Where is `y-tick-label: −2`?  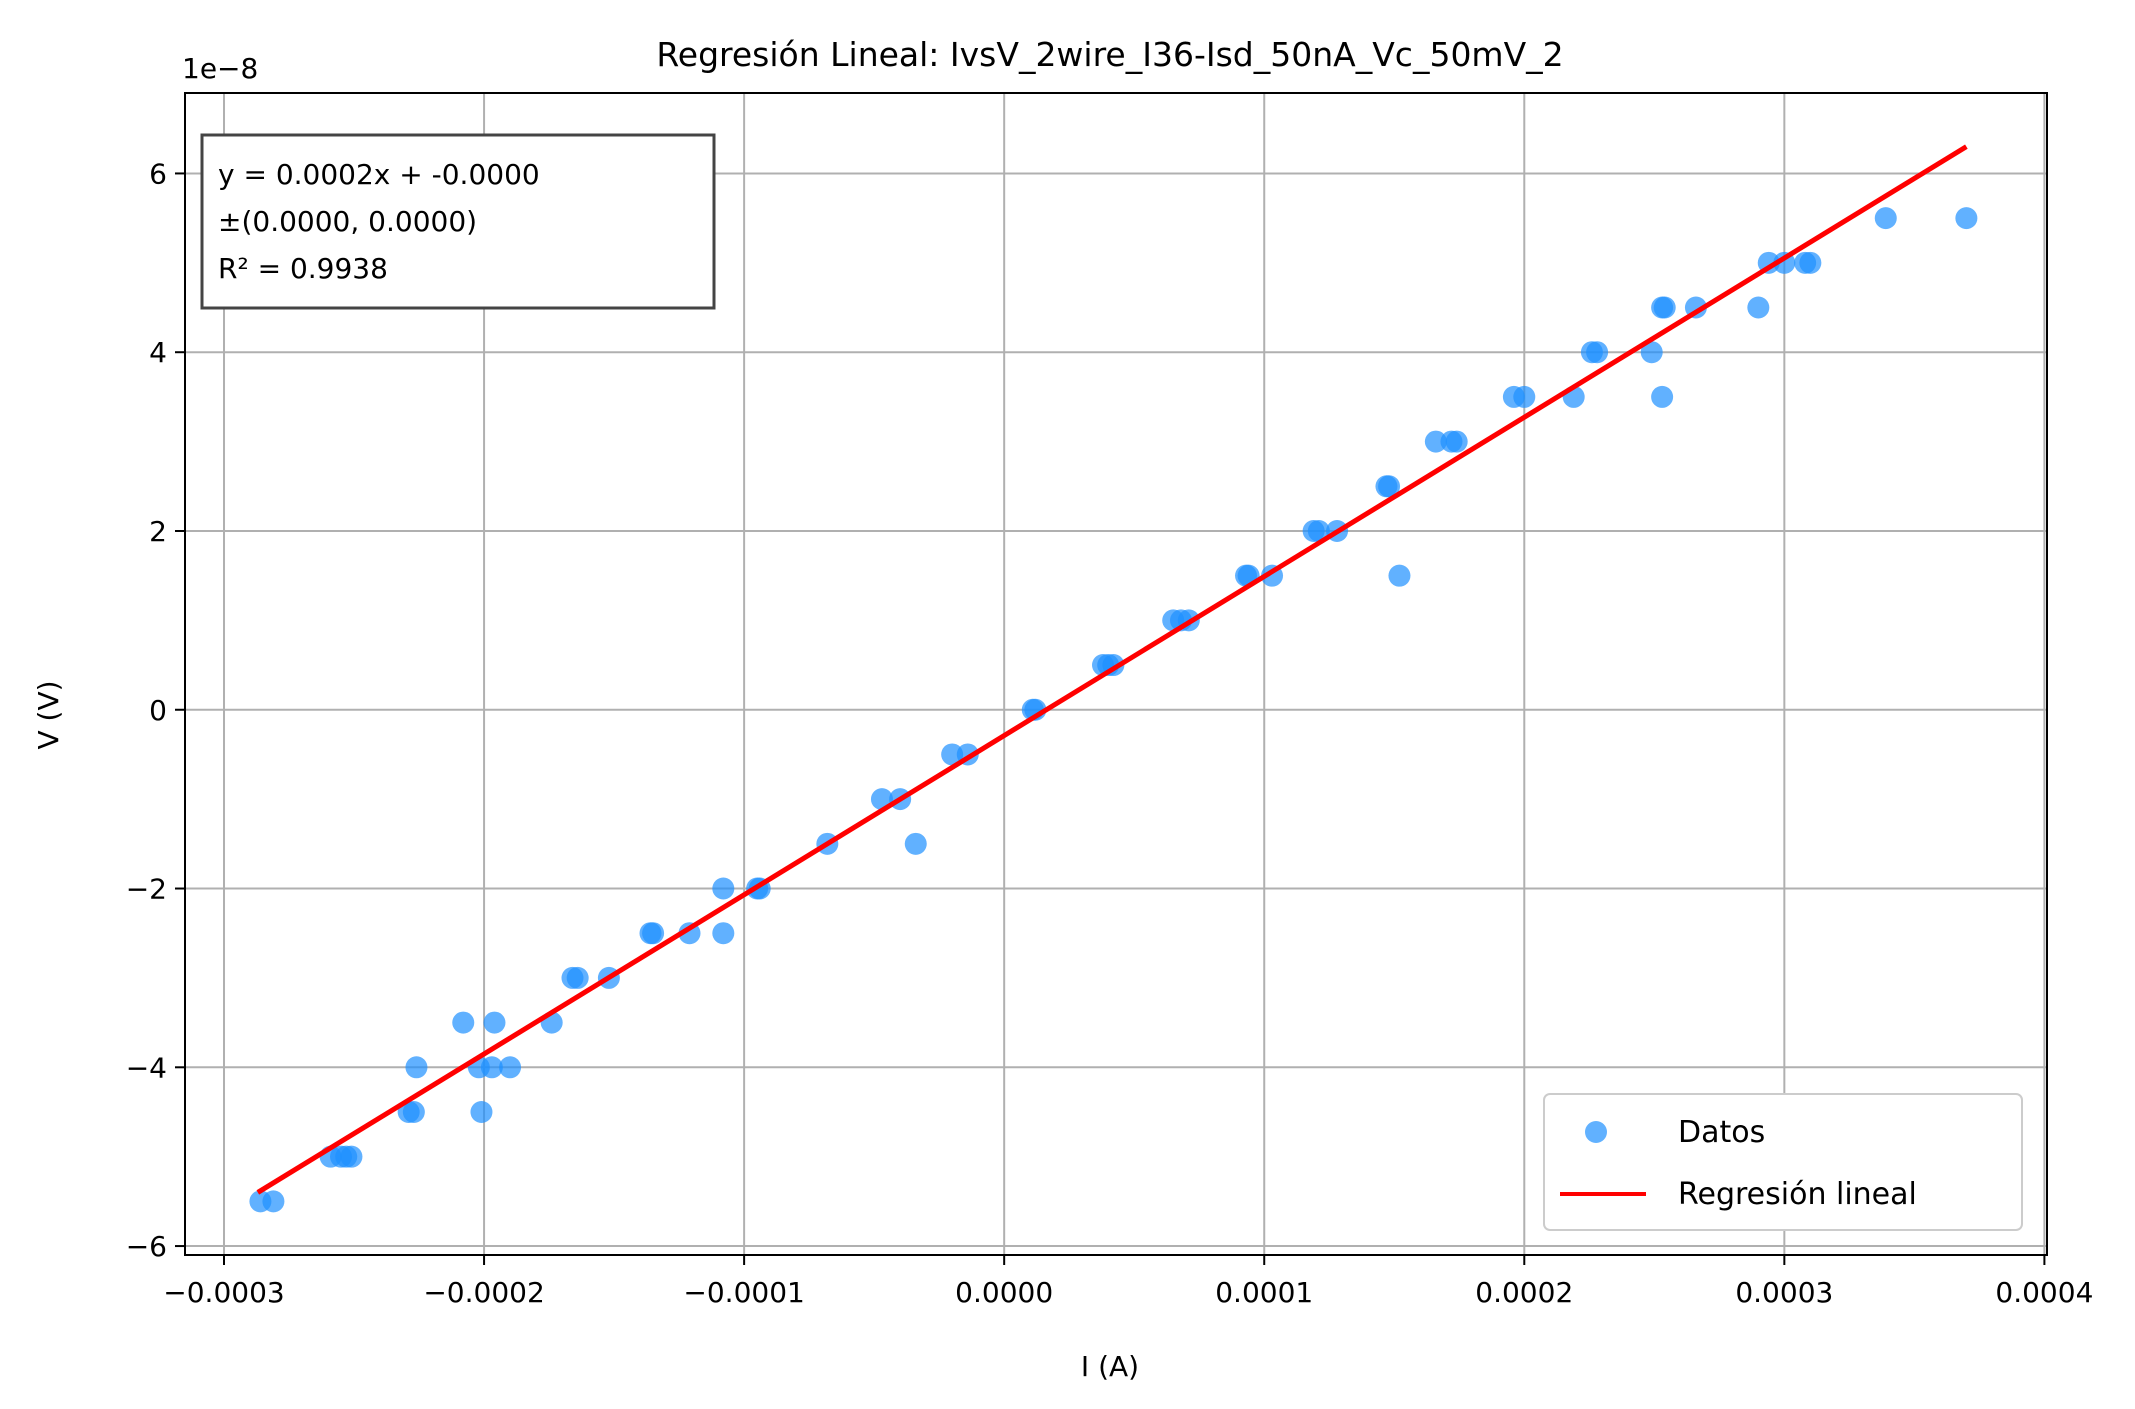 y-tick-label: −2 is located at coordinates (146, 889).